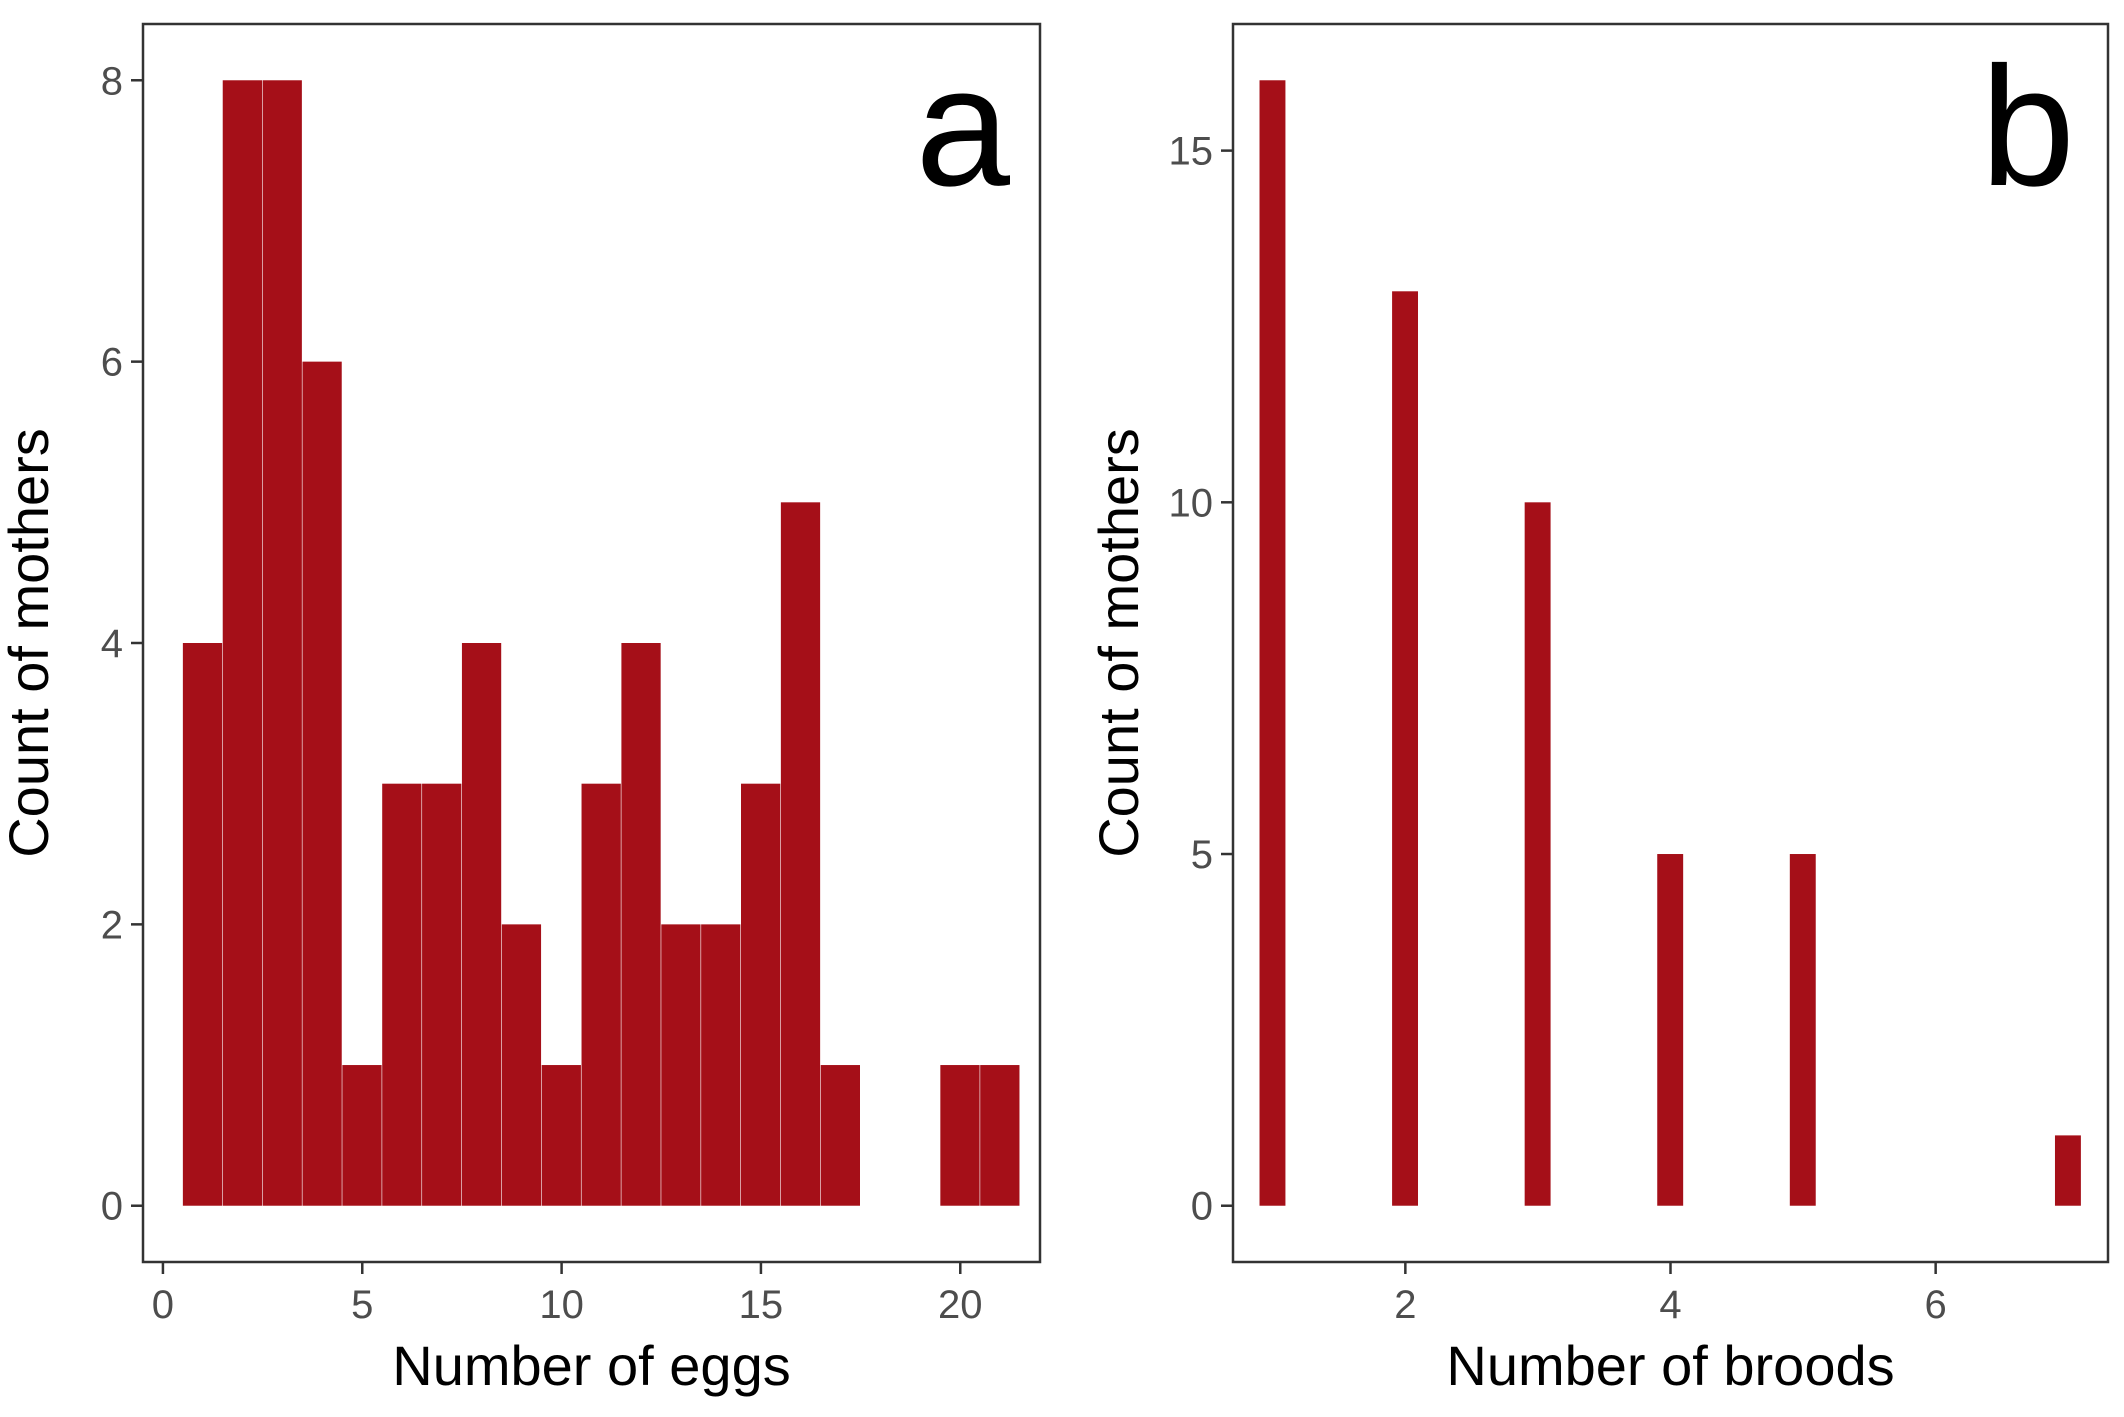 Image resolution: width=2124 pixels, height=1417 pixels. What do you see at coordinates (163, 1305) in the screenshot?
I see `x-tick-label: 0` at bounding box center [163, 1305].